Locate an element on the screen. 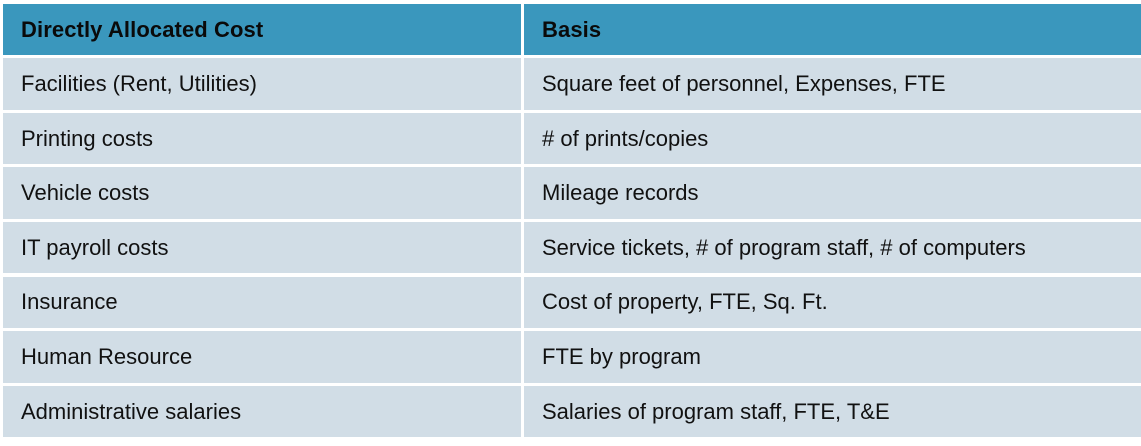 Image resolution: width=1141 pixels, height=446 pixels. row-2-basis: # of prints/copies is located at coordinates (832, 138).